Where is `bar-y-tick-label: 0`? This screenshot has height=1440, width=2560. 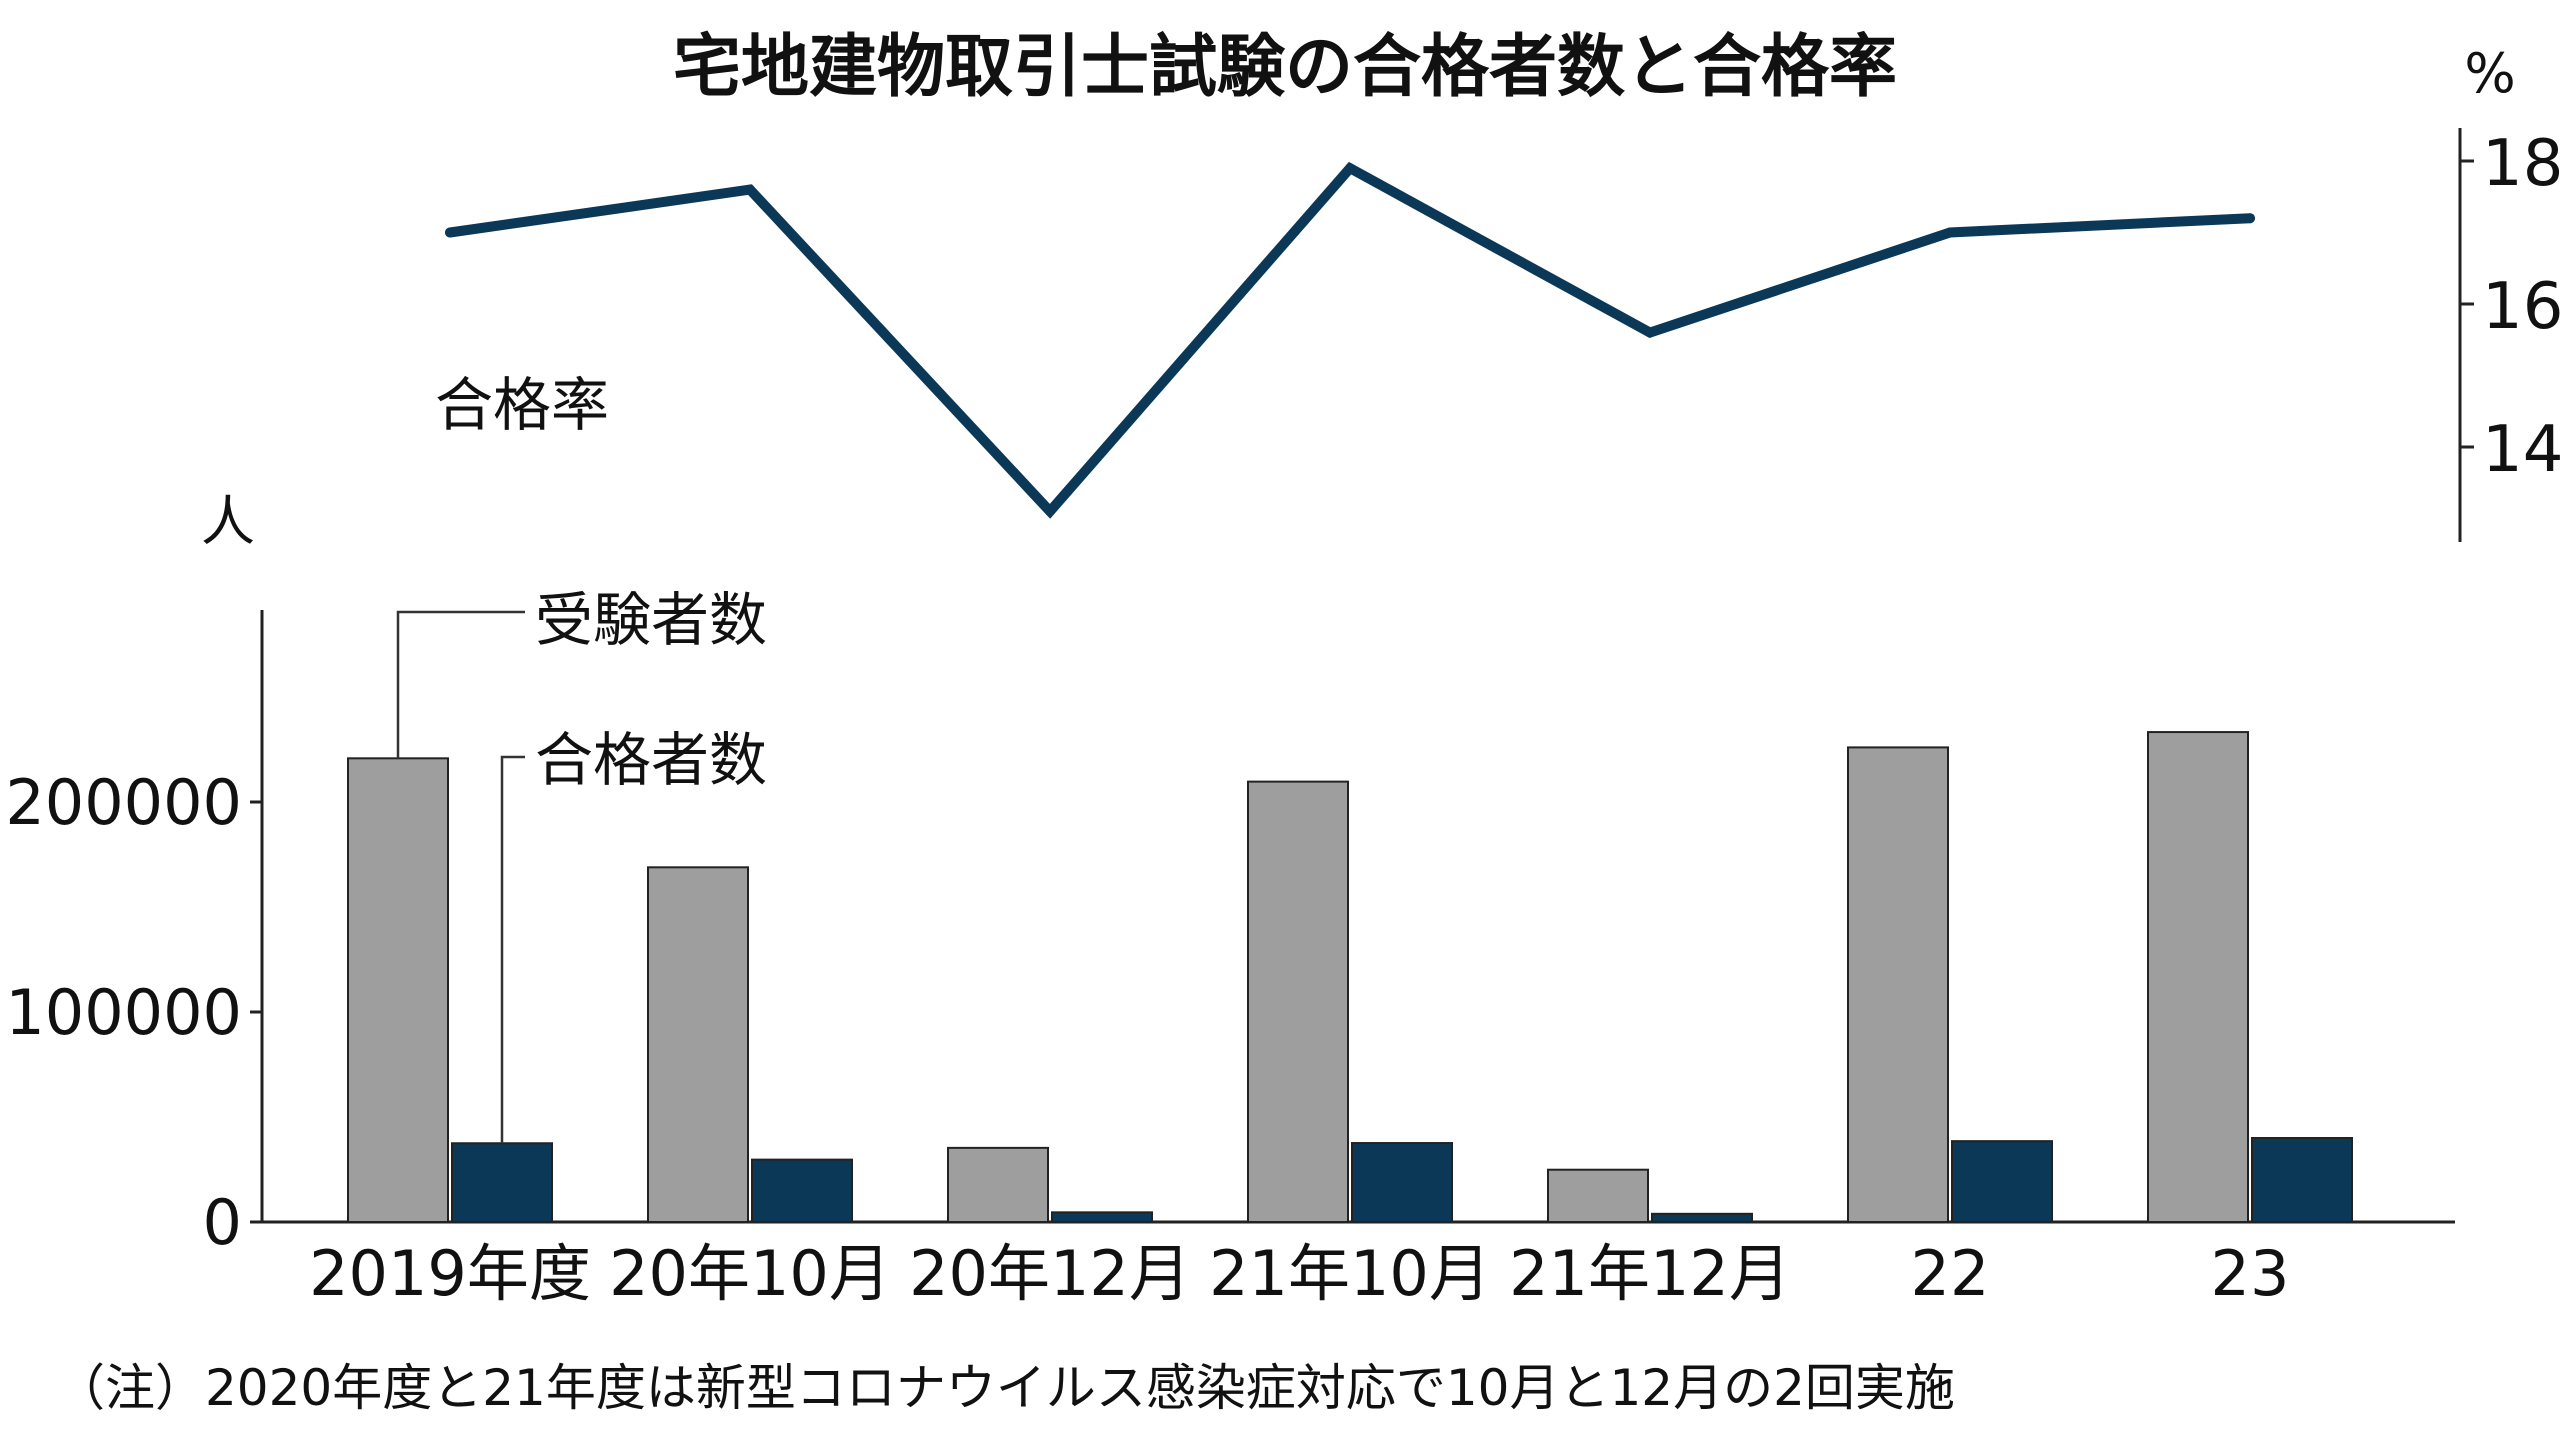 bar-y-tick-label: 0 is located at coordinates (222, 1222).